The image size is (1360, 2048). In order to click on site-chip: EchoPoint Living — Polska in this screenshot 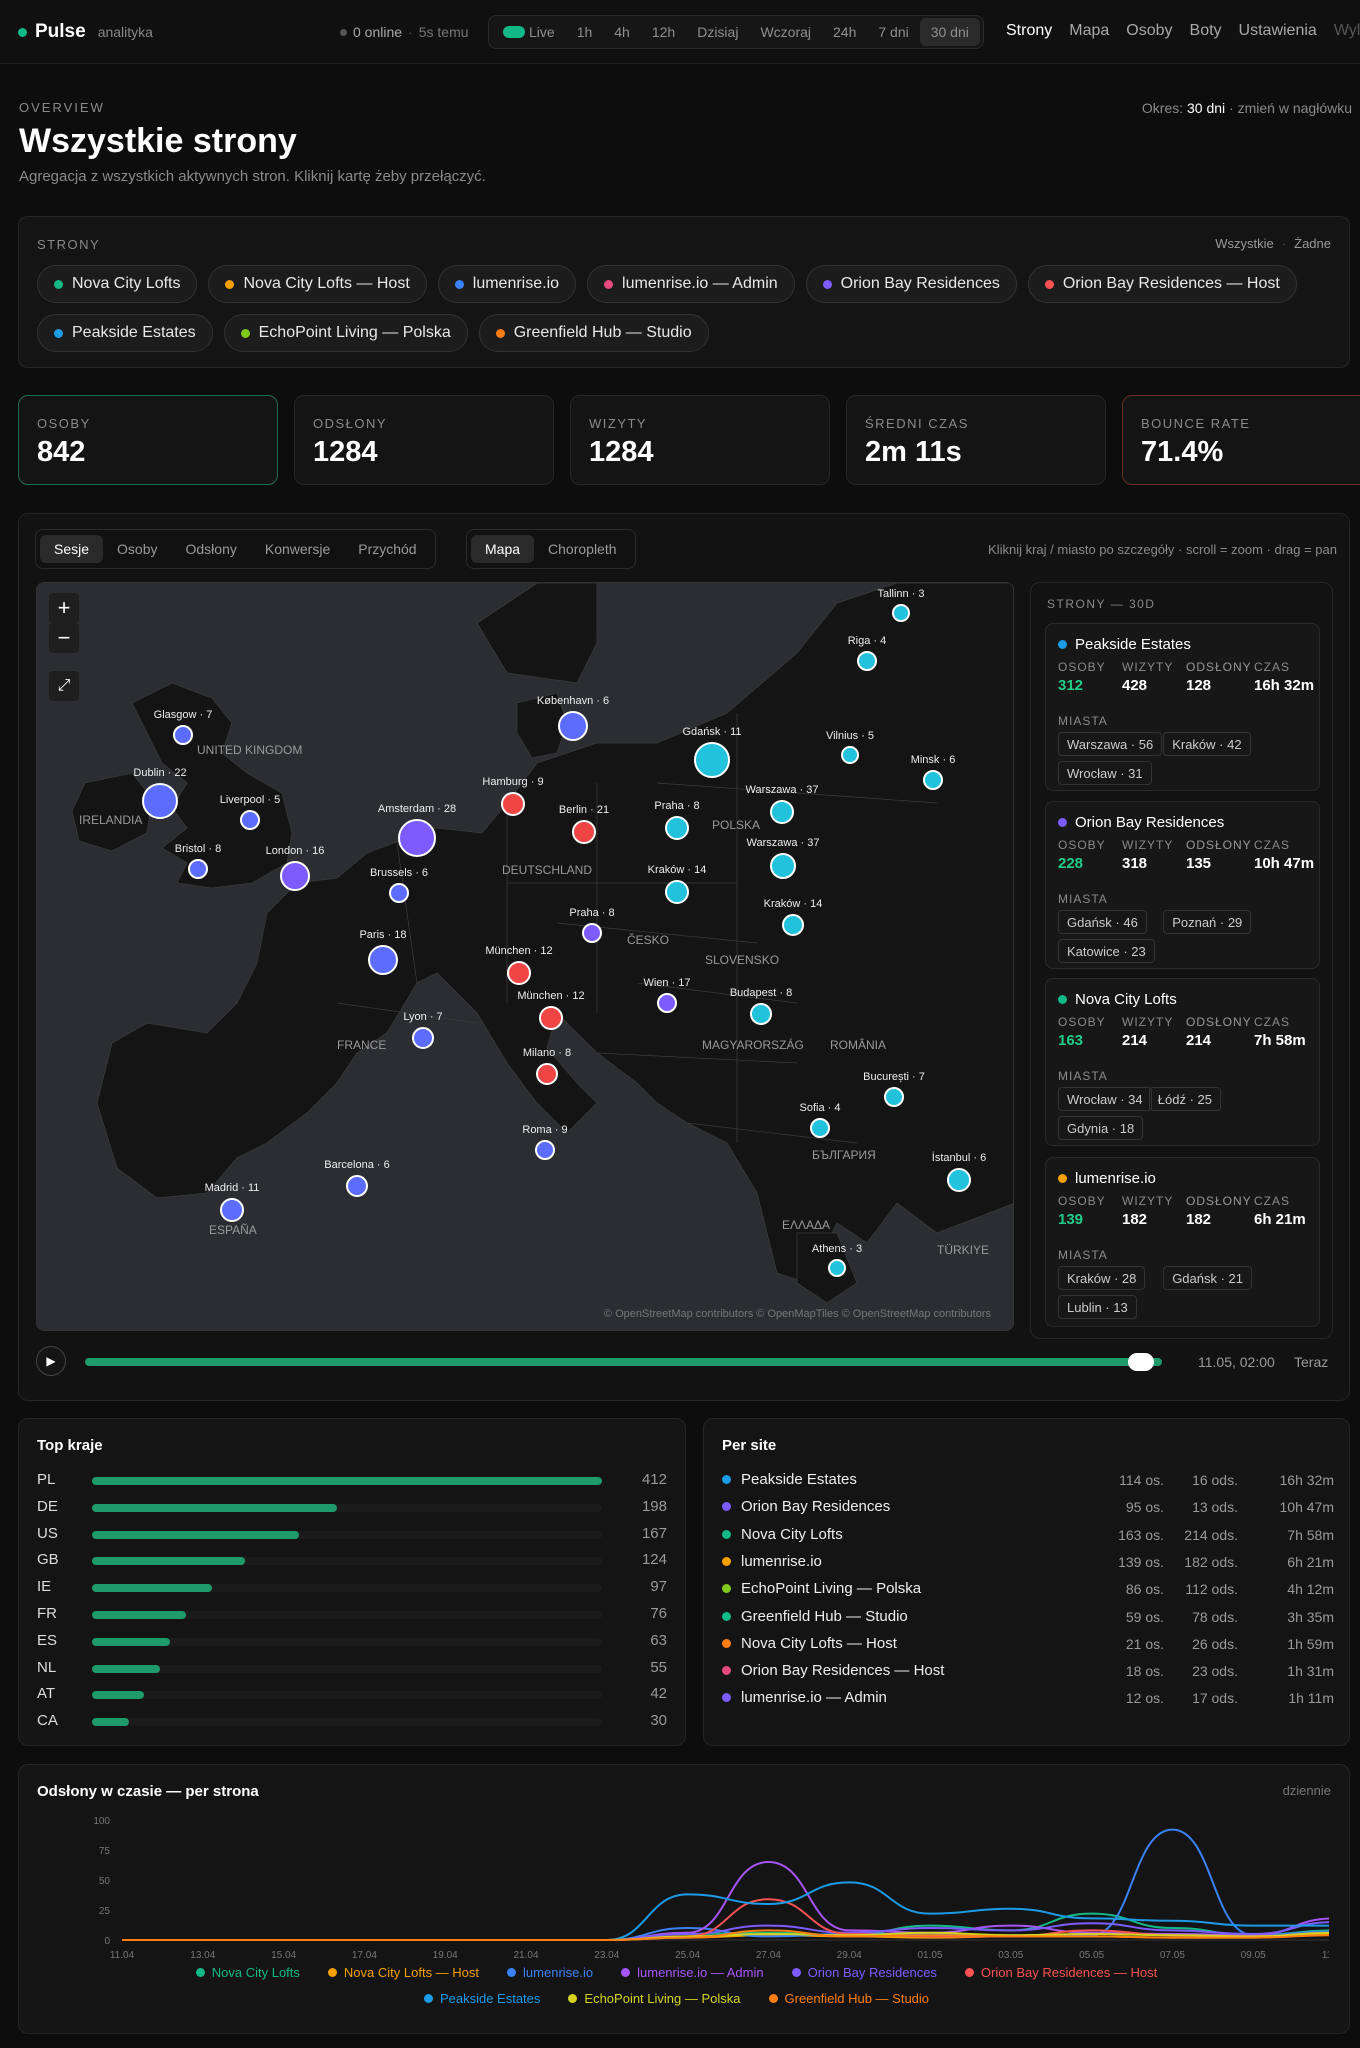, I will do `click(345, 333)`.